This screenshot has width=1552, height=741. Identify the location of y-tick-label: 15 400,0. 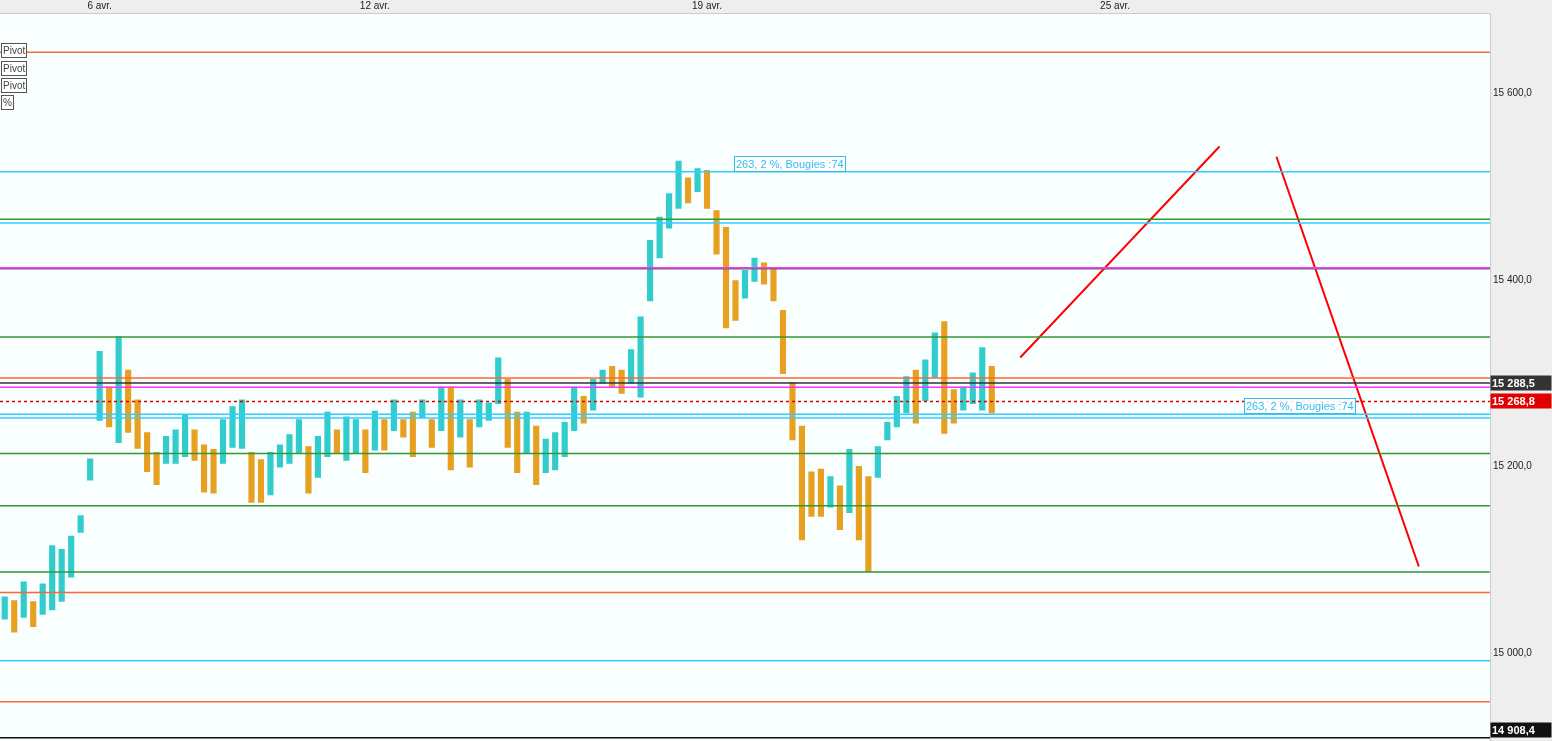
(1513, 279).